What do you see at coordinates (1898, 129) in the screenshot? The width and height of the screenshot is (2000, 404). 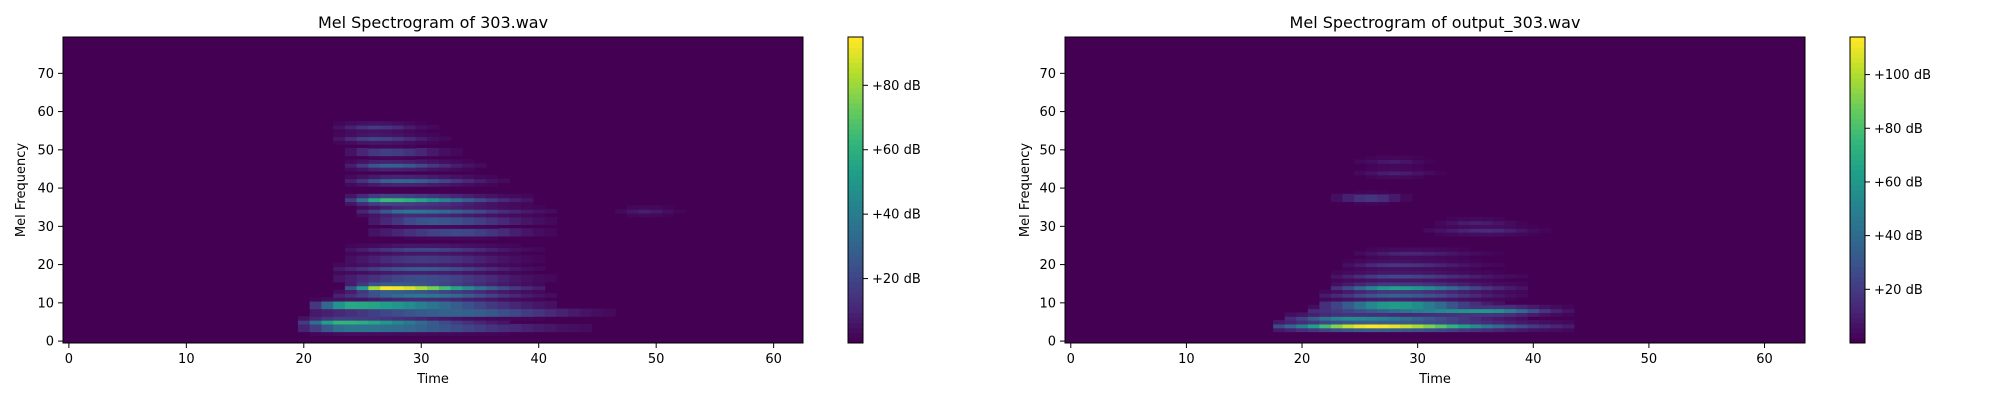 I see `colorbar-tick-label: +80 dB` at bounding box center [1898, 129].